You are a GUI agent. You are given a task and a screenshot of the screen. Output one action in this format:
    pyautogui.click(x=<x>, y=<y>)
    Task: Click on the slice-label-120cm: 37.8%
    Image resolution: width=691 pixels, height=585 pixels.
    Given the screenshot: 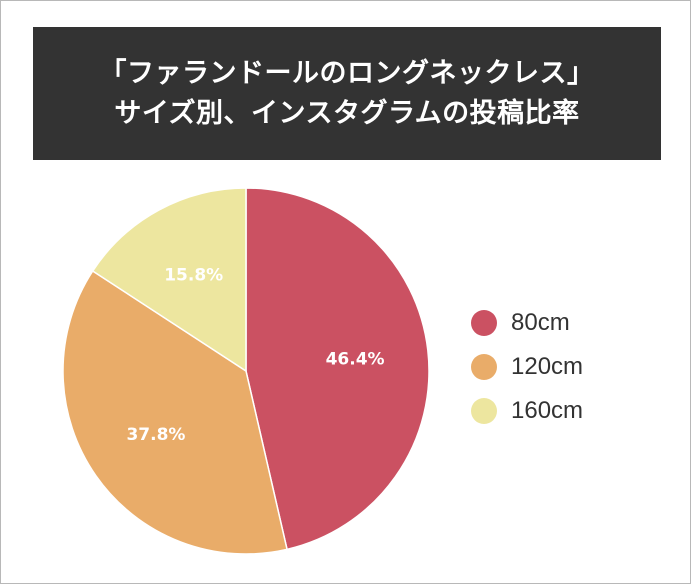 What is the action you would take?
    pyautogui.click(x=155, y=435)
    